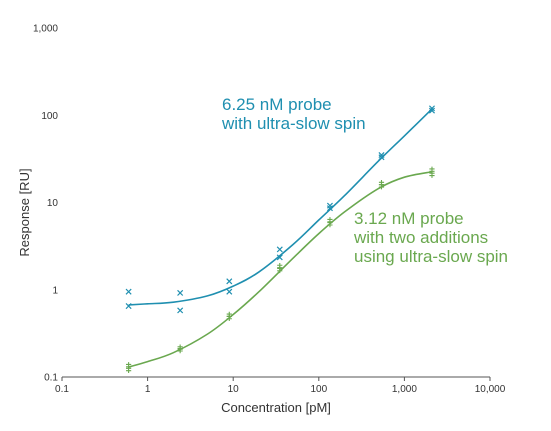 This screenshot has height=431, width=551. I want to click on x-tick-label: 10, so click(234, 389).